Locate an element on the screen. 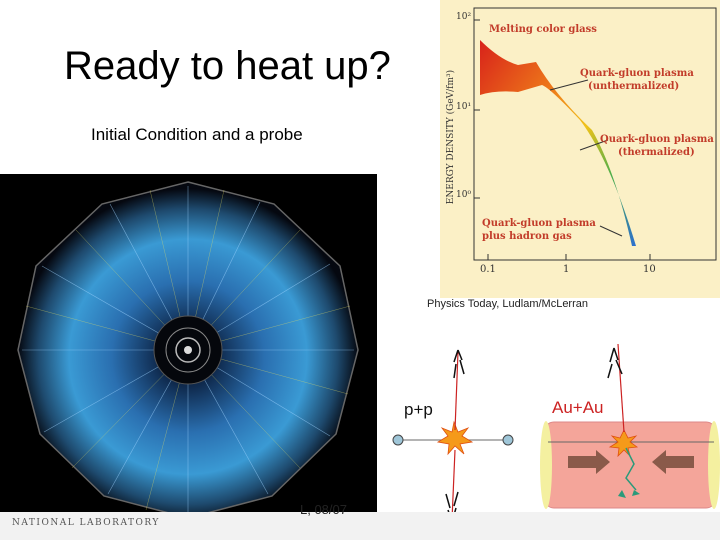  qgp-thermalized-label: Quark-gluon plasma is located at coordinates (657, 139).